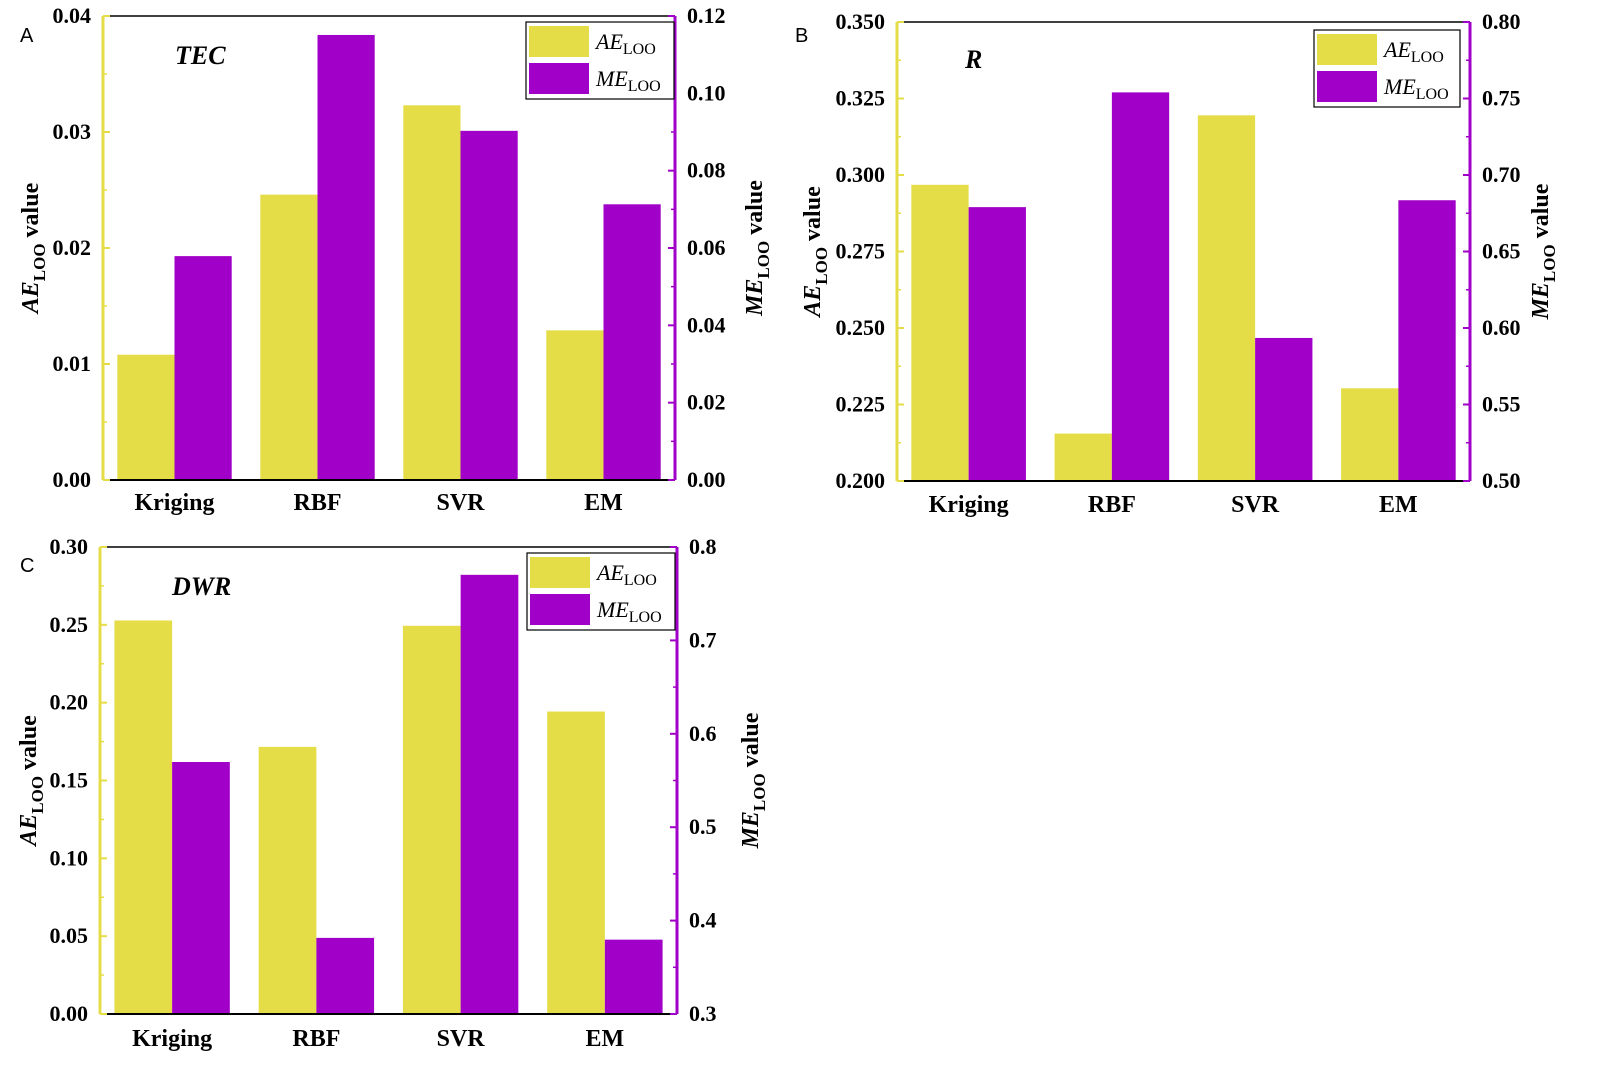  I want to click on left-tick-label: 0.250, so click(861, 327).